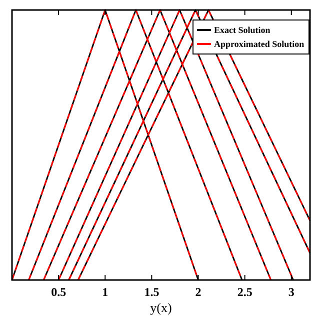 The image size is (320, 320). Describe the element at coordinates (161, 307) in the screenshot. I see `x-axis-title: y(x)` at that location.